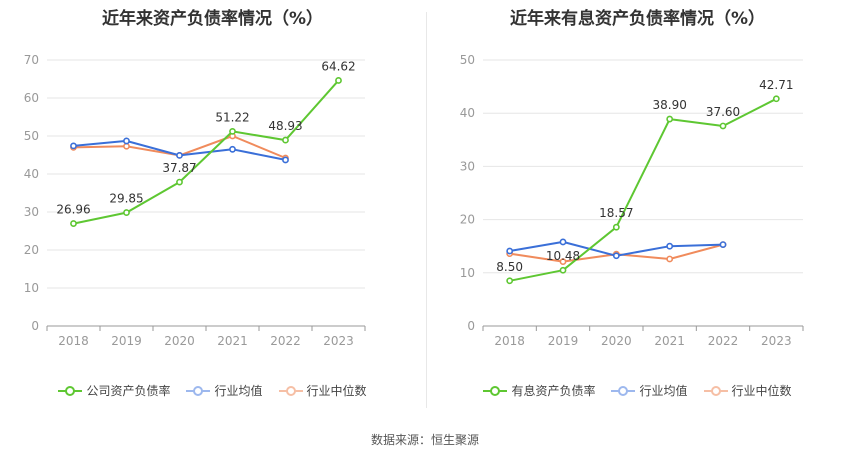  Describe the element at coordinates (424, 440) in the screenshot. I see `data-source-note: 数据来源：恒生聚源` at that location.